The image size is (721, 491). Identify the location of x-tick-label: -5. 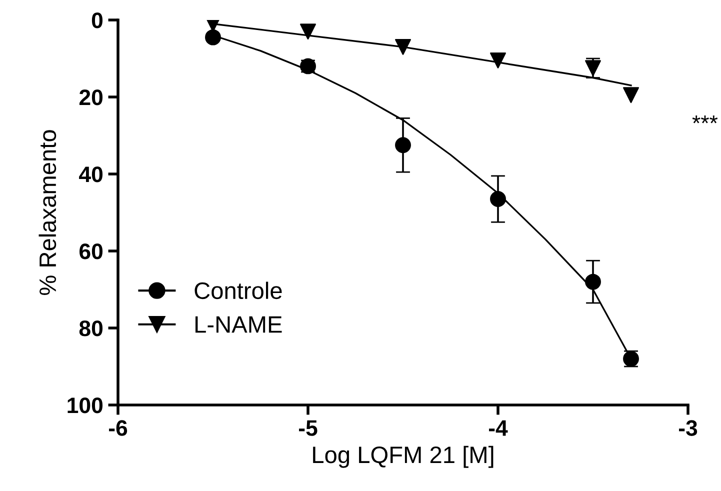
(308, 428).